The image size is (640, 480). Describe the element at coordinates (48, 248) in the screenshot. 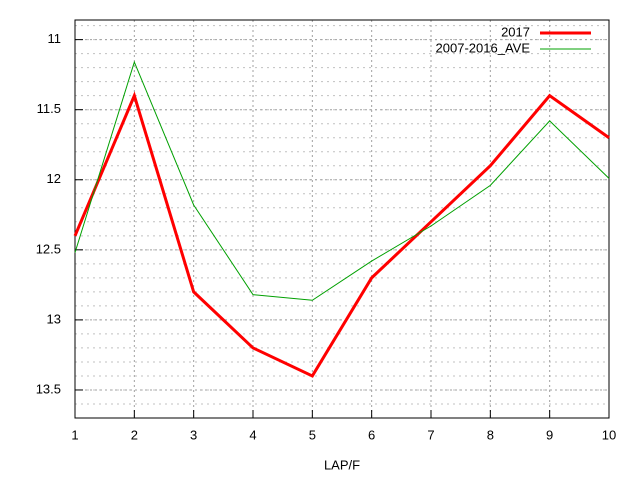

I see `y-tick-label: 12.5` at that location.